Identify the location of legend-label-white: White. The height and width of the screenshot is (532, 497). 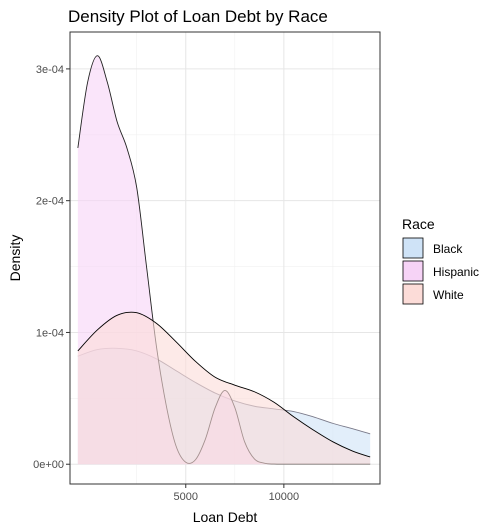
(448, 295).